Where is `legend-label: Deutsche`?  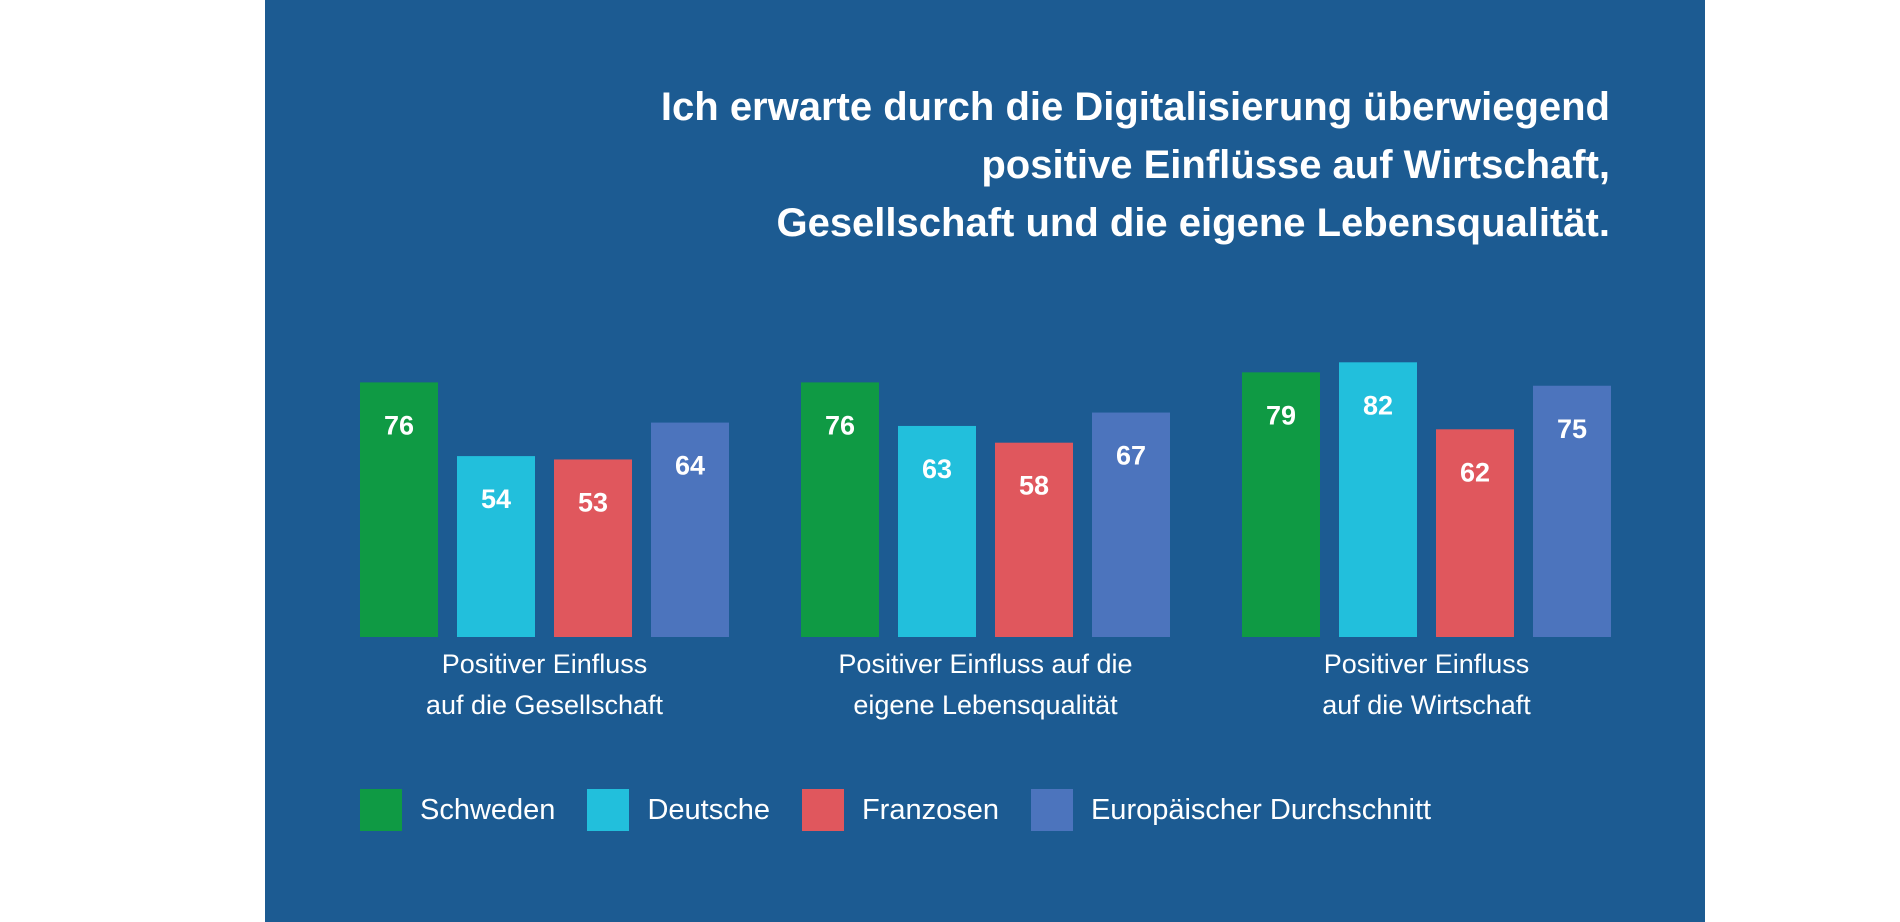
legend-label: Deutsche is located at coordinates (708, 809).